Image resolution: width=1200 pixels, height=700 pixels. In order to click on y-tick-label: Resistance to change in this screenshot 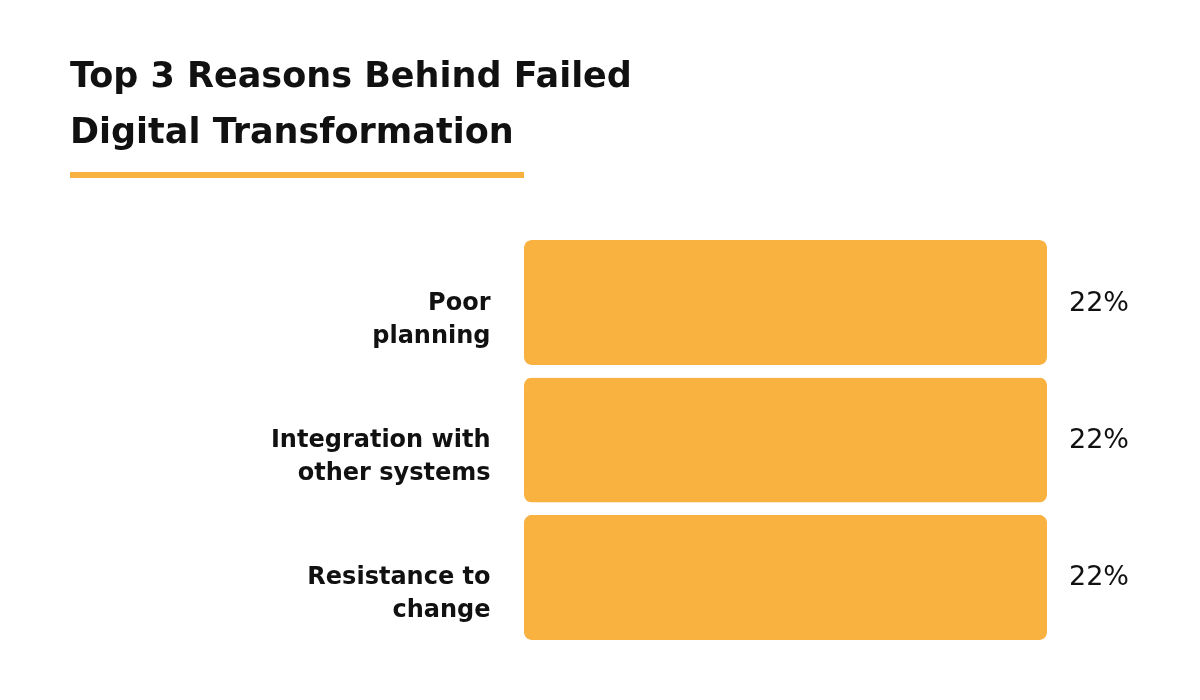, I will do `click(399, 593)`.